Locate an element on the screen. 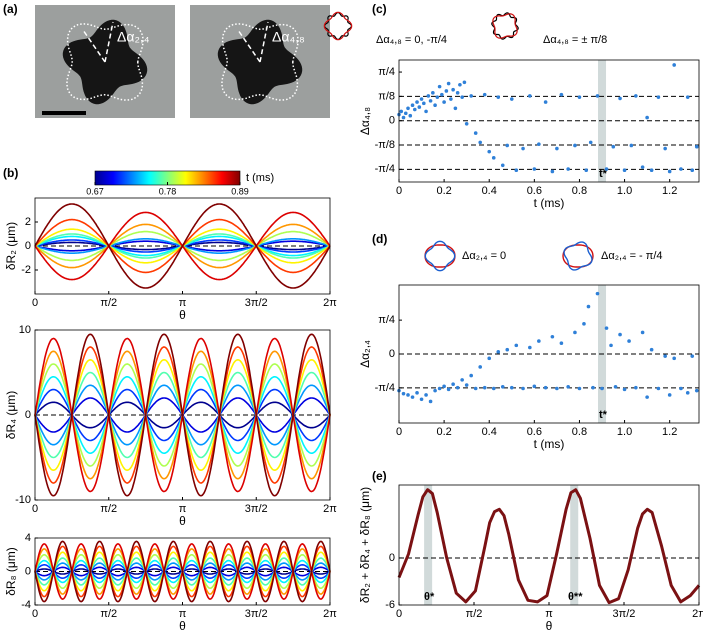 This screenshot has width=703, height=638. data-line is located at coordinates (549, 546).